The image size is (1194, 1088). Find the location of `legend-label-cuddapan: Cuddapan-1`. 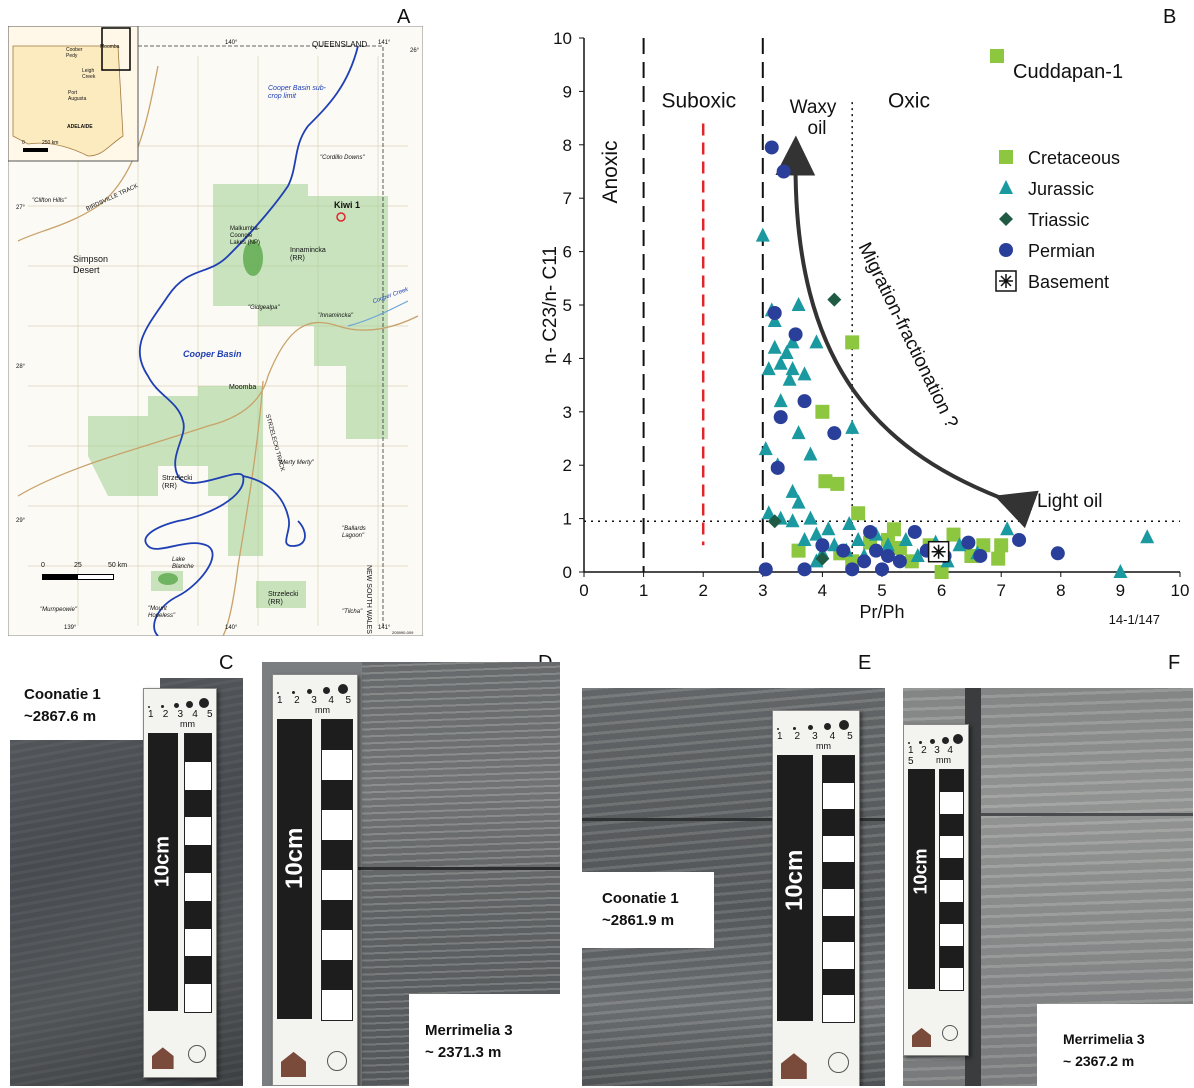

legend-label-cuddapan: Cuddapan-1 is located at coordinates (1068, 72).